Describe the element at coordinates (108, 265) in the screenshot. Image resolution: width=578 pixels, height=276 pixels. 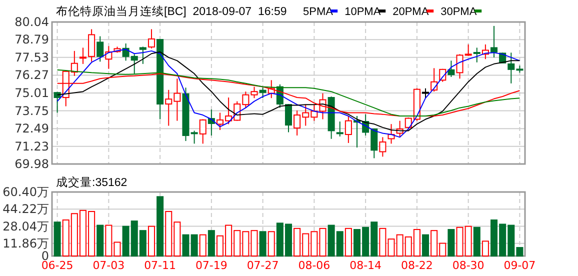
I see `x-tick-label: 07-03` at that location.